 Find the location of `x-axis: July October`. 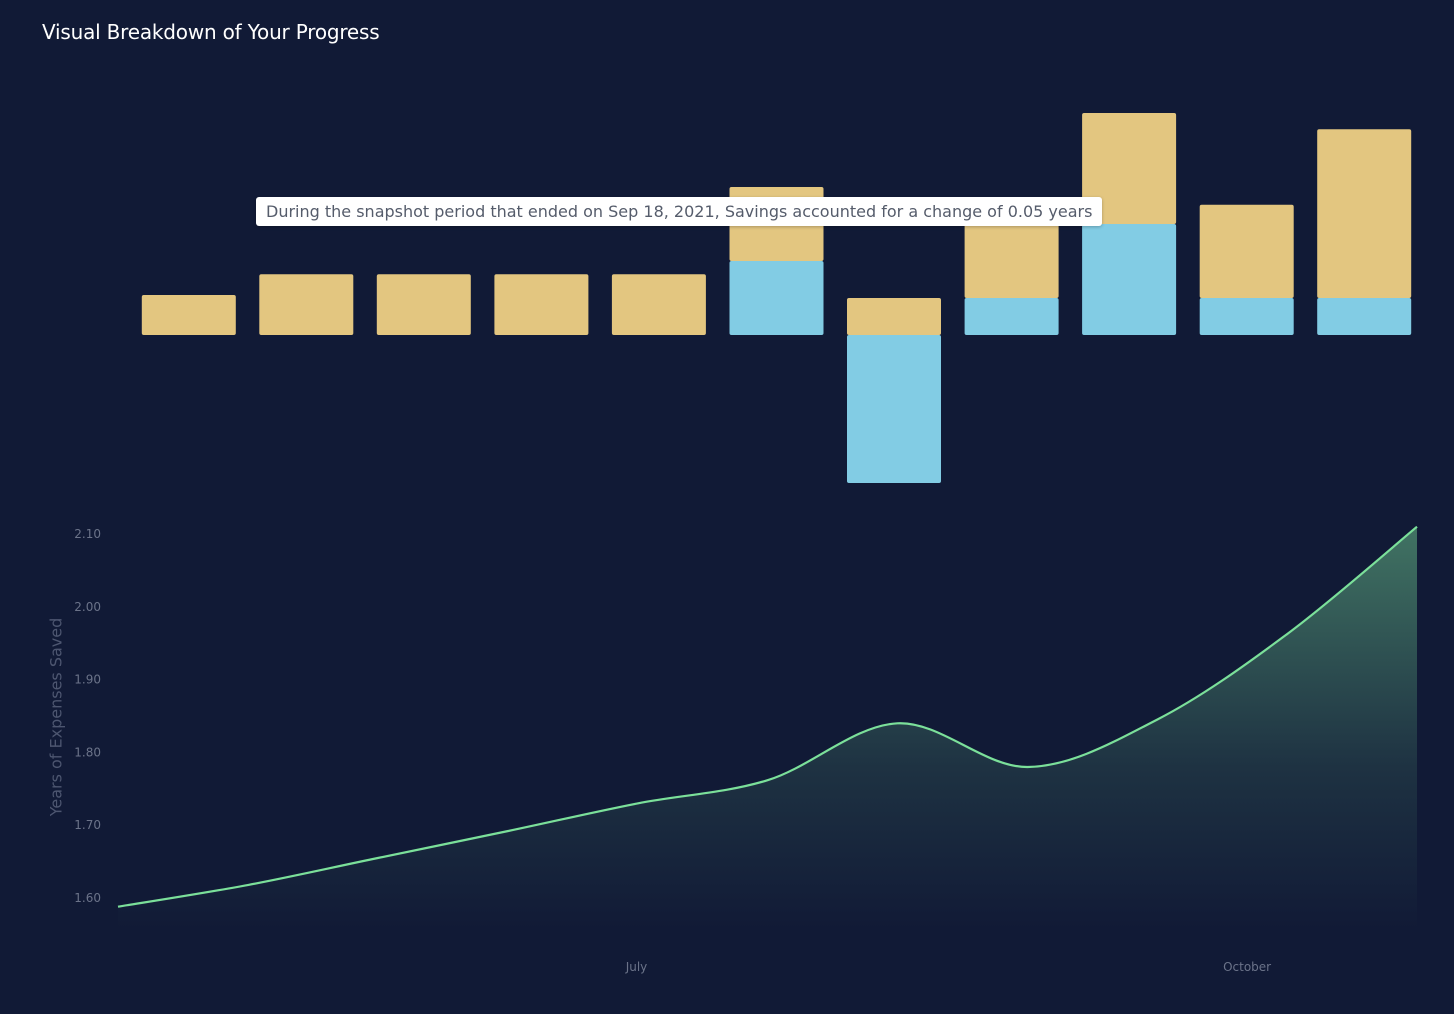

x-axis: July October is located at coordinates (948, 967).